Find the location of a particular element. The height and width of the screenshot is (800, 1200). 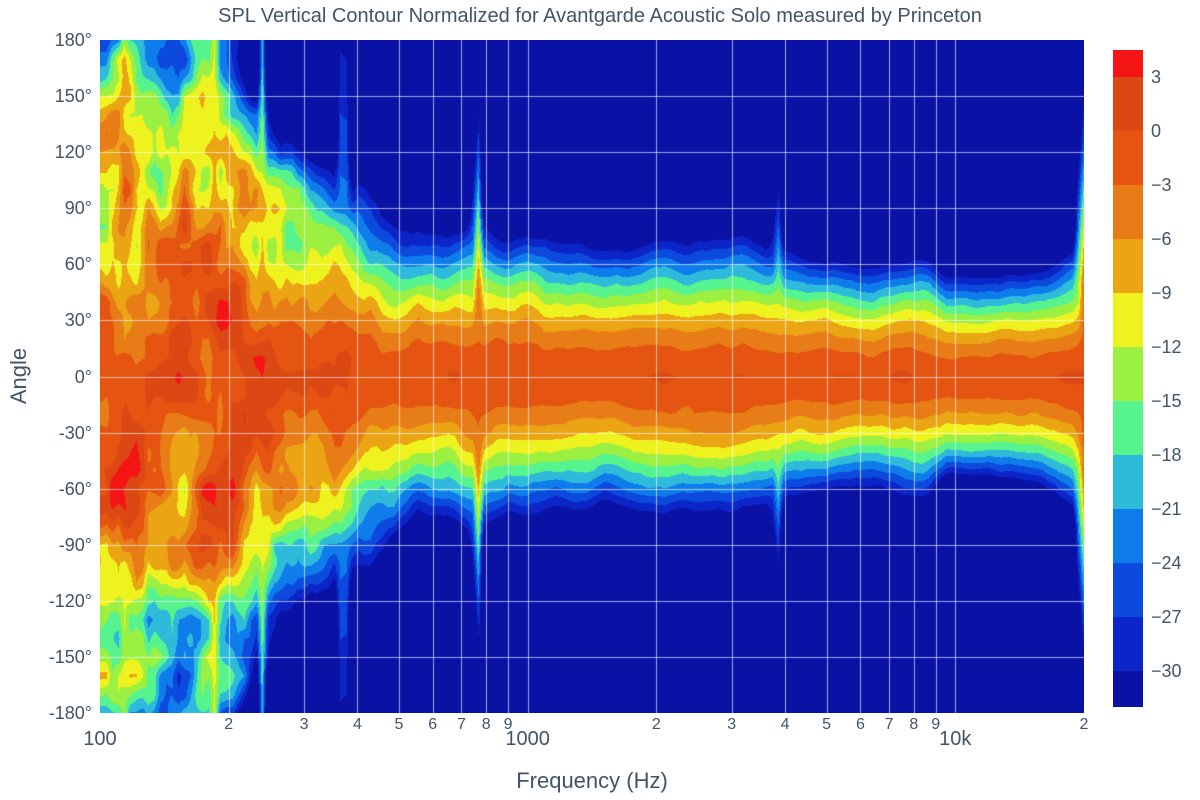

colorbar-tick-label: −12 is located at coordinates (1166, 347).